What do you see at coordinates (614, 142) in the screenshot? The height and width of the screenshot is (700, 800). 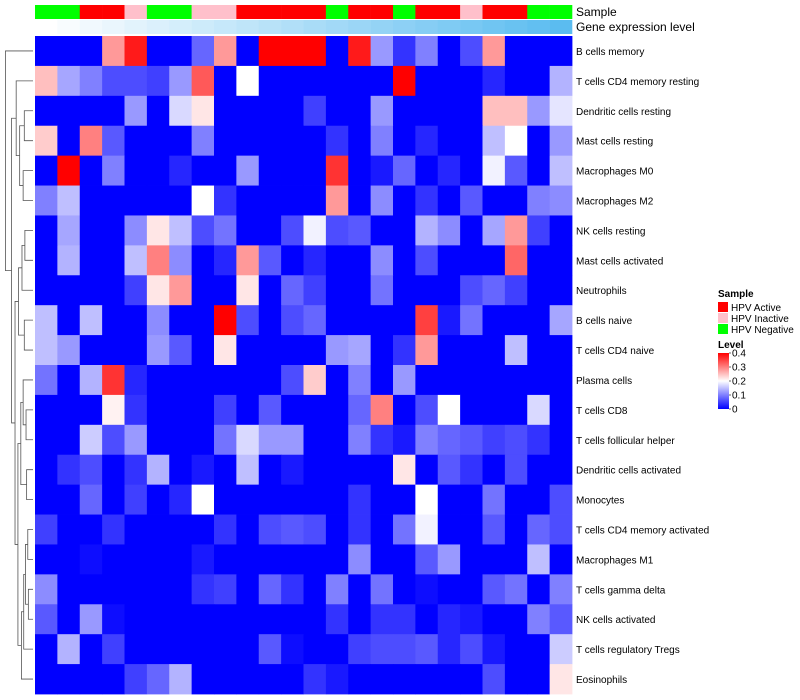 I see `row-label: Mast cells resting` at bounding box center [614, 142].